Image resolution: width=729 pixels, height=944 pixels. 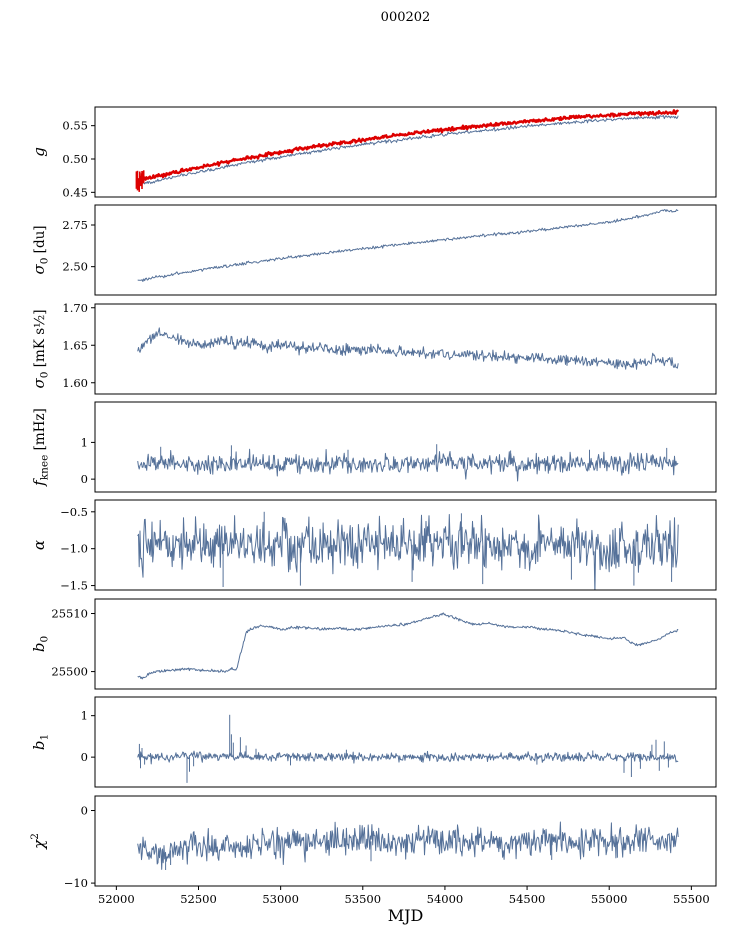 I want to click on x-tick-label: 55500, so click(x=691, y=899).